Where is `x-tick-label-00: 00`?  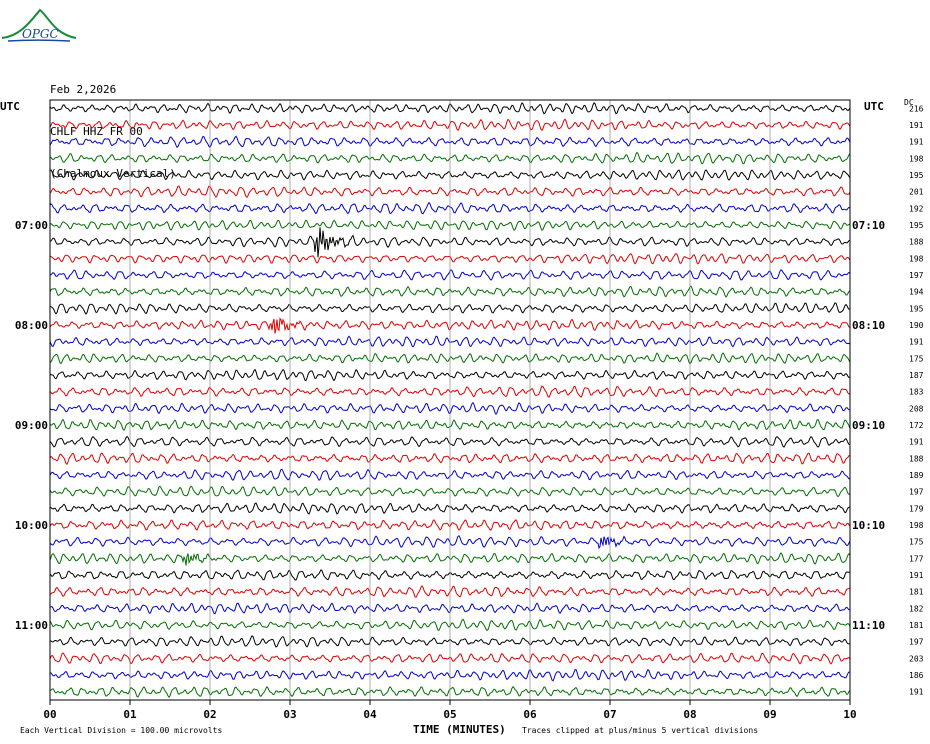 x-tick-label-00: 00 is located at coordinates (49, 714).